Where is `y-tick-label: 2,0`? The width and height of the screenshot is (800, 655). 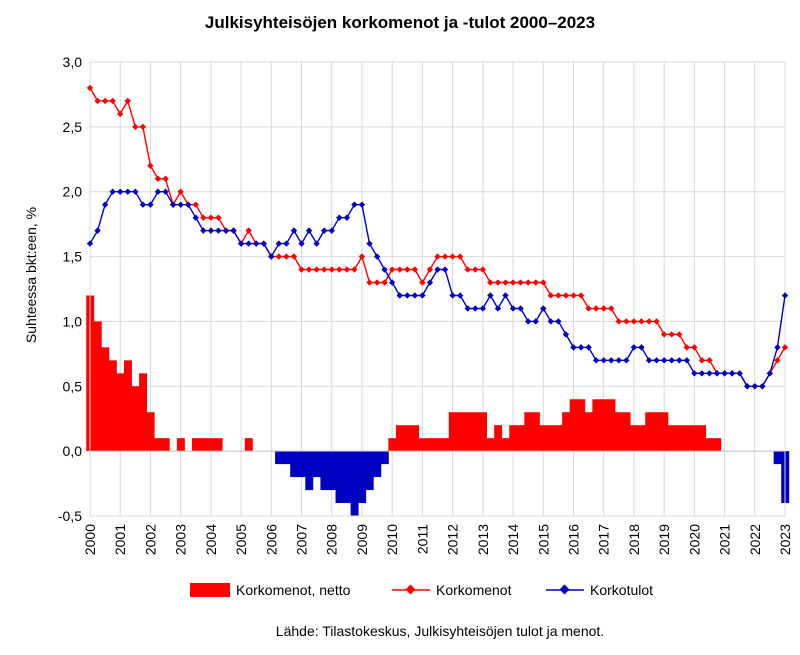 y-tick-label: 2,0 is located at coordinates (73, 192).